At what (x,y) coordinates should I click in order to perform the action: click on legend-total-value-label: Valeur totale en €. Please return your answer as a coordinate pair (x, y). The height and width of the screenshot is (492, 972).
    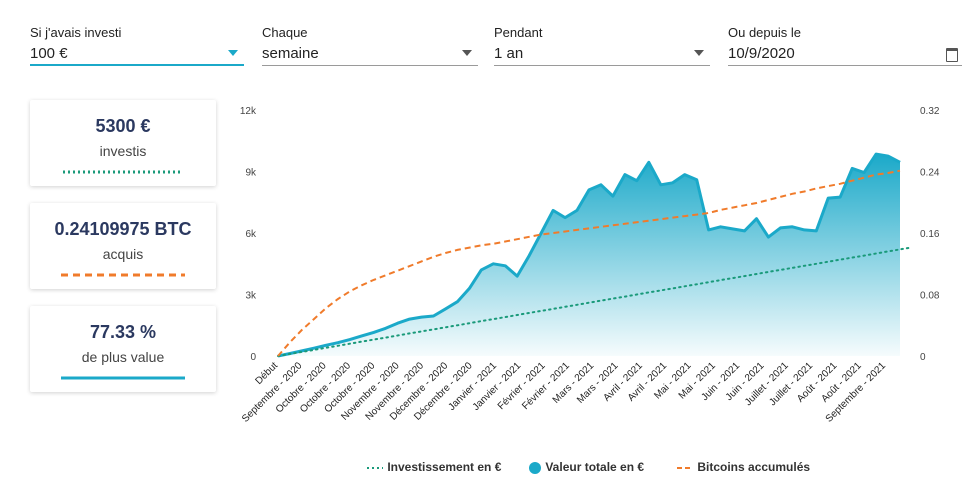
    Looking at the image, I should click on (595, 467).